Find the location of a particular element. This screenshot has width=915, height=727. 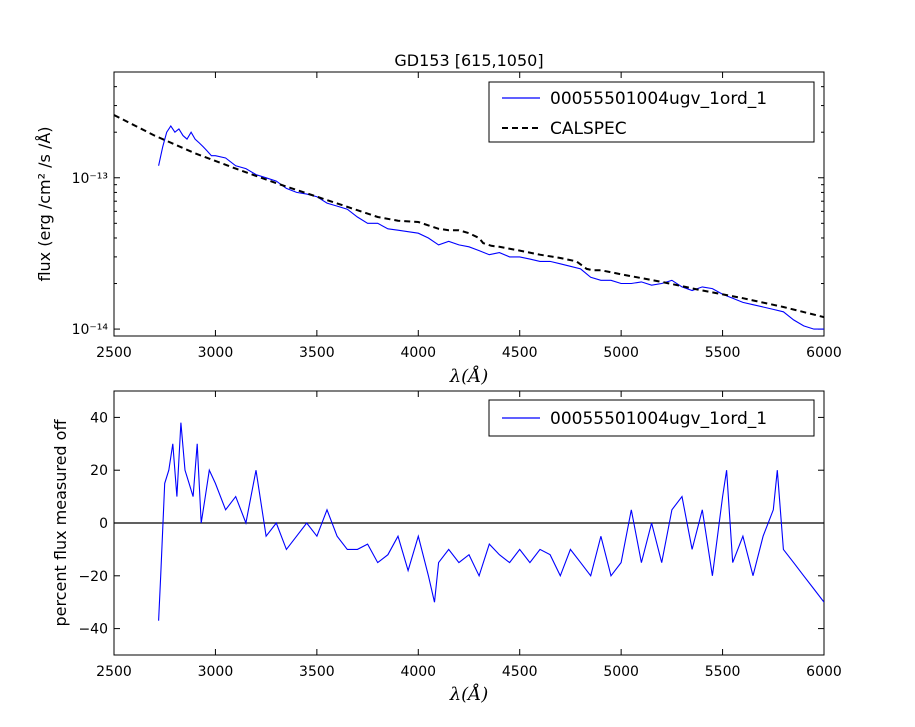

y-tick-label: 0 is located at coordinates (103, 524).